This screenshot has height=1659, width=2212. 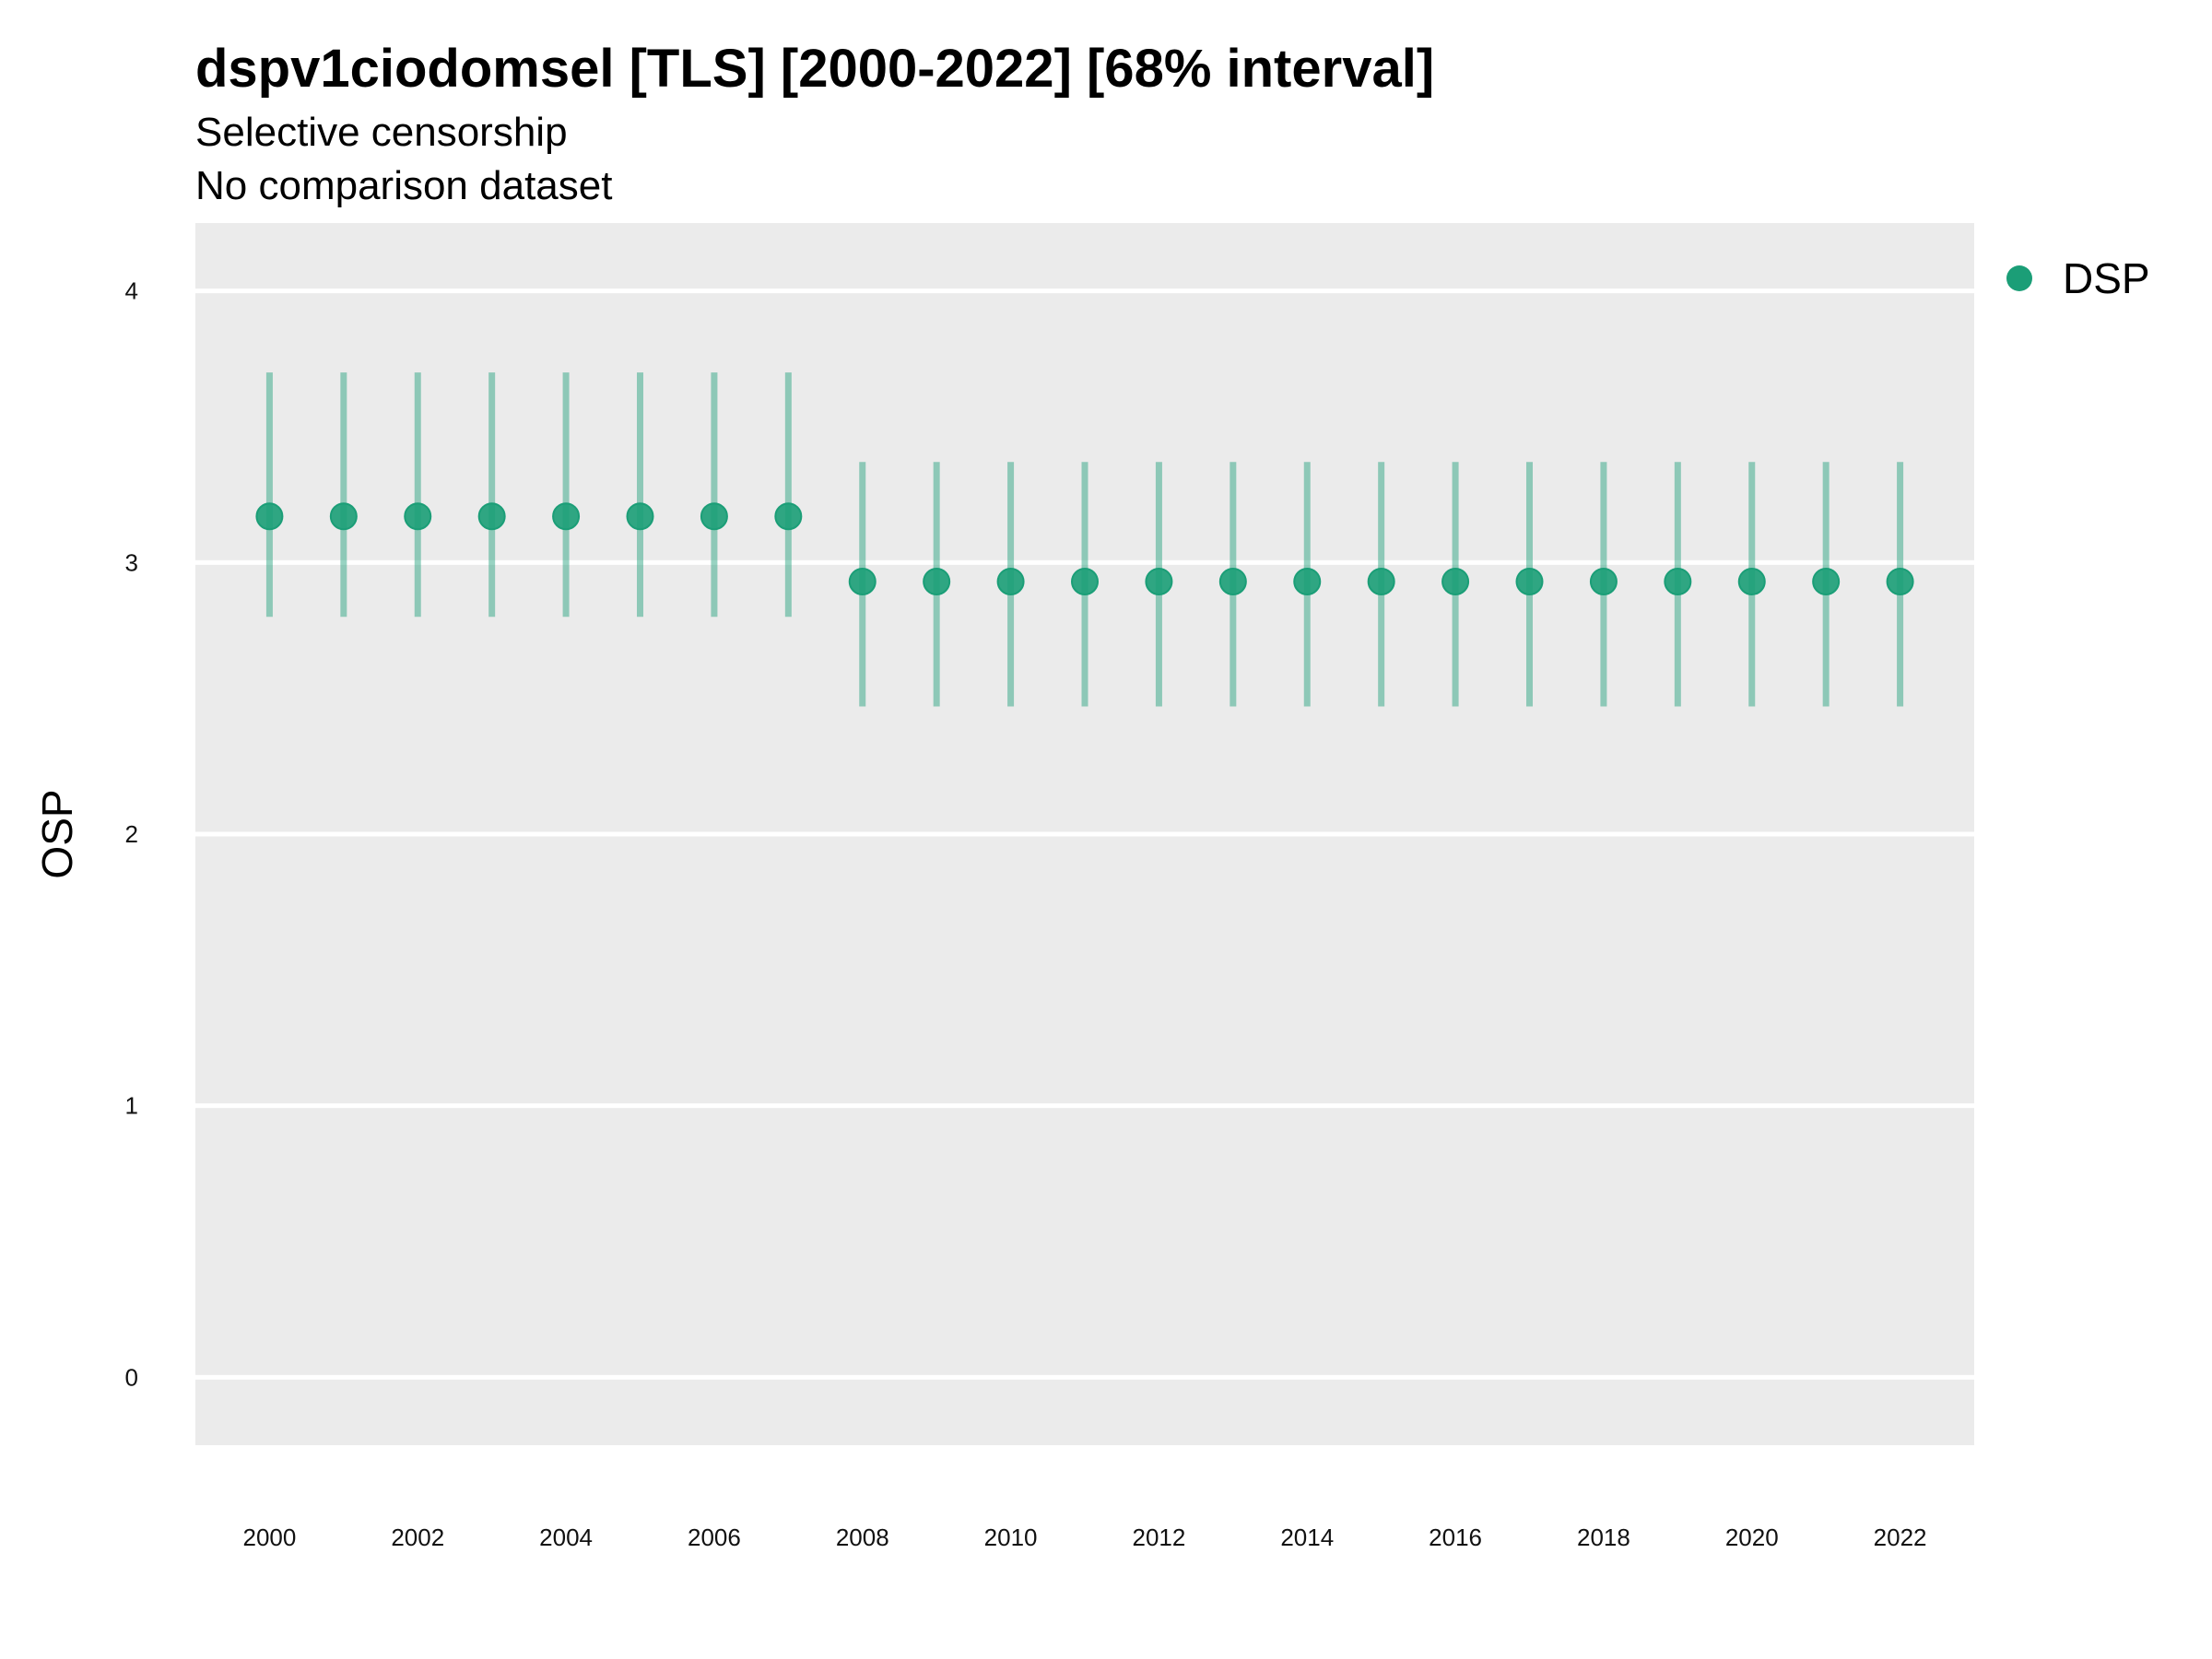 What do you see at coordinates (269, 1537) in the screenshot?
I see `x-tick-label-2000: 2000` at bounding box center [269, 1537].